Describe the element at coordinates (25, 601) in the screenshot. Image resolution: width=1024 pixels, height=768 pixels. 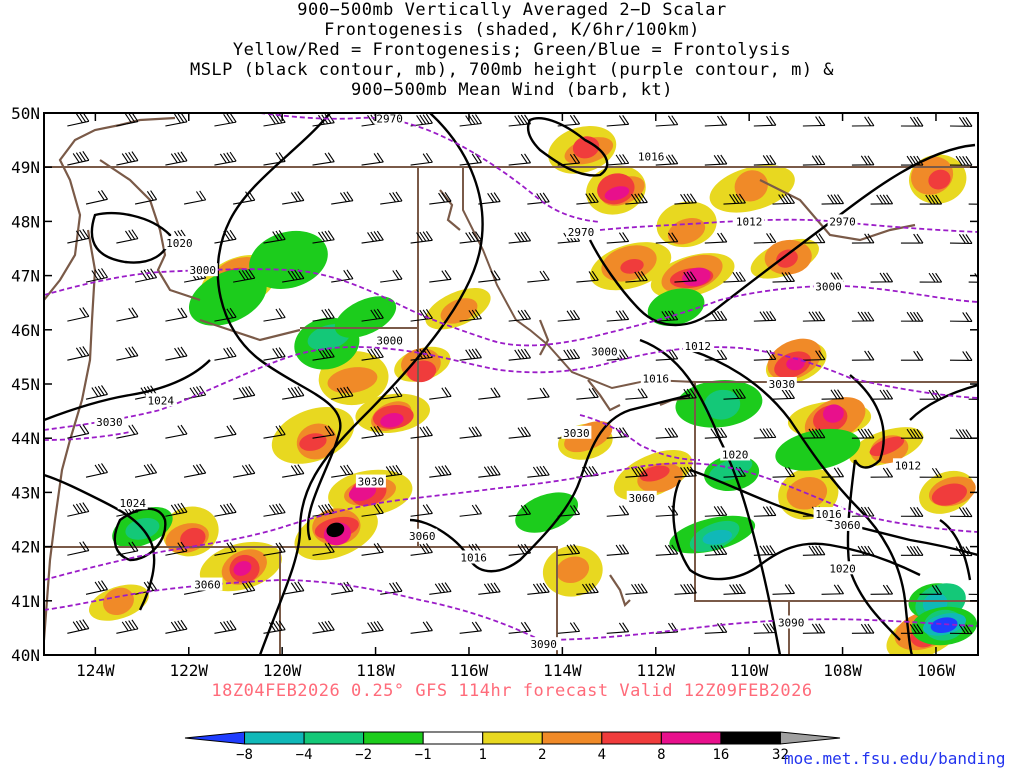
I see `lat-label: 41N` at that location.